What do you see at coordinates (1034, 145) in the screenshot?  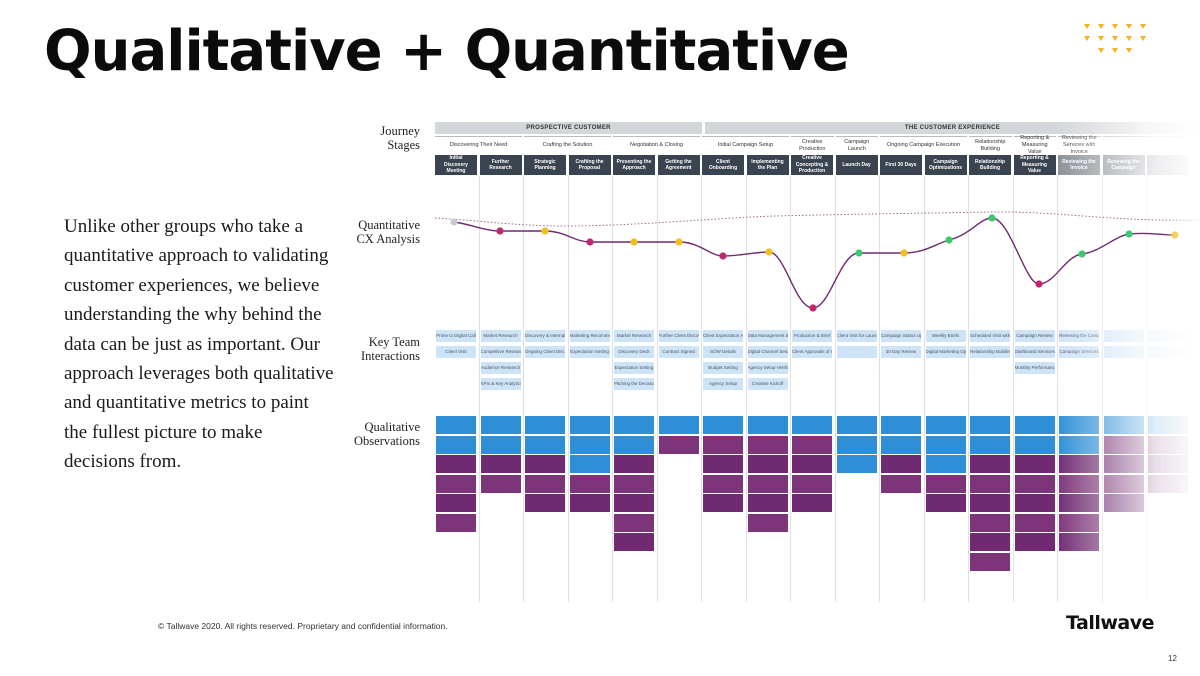 I see `stage-group-label: Reporting & Measuring Value` at bounding box center [1034, 145].